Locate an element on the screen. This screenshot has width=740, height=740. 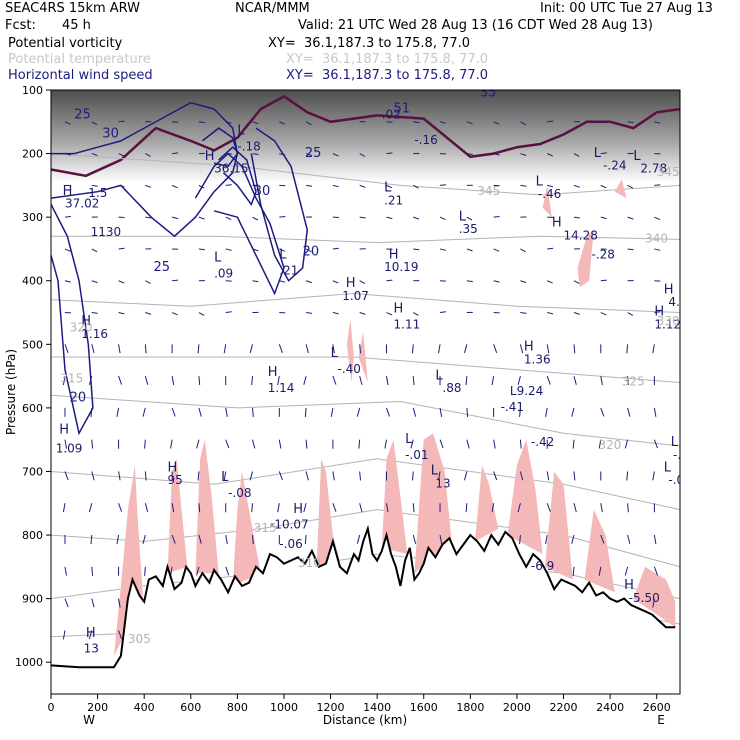
pv-label-17: H is located at coordinates (273, 372).